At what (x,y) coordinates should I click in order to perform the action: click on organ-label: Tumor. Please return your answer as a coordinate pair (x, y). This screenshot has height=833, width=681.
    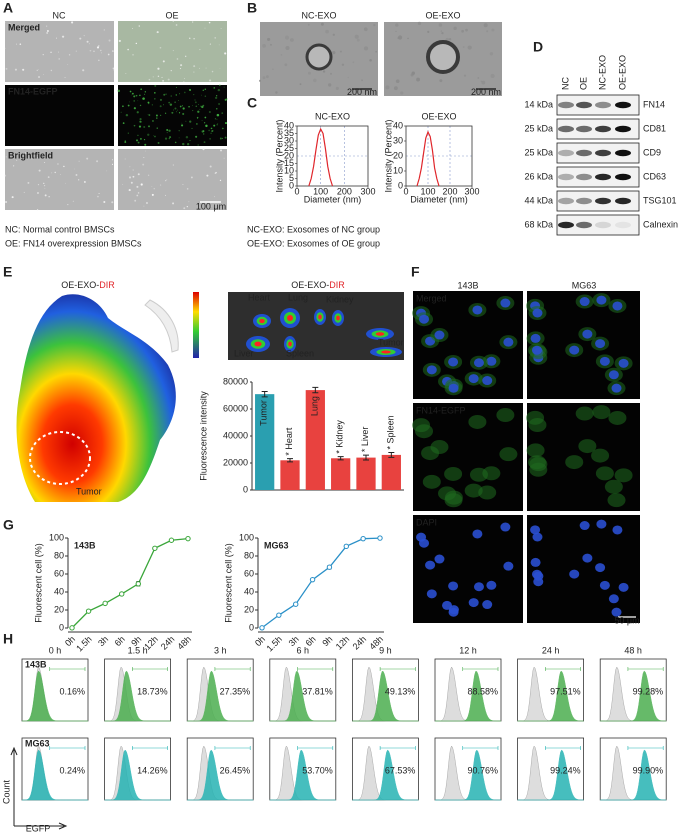
    Looking at the image, I should click on (391, 342).